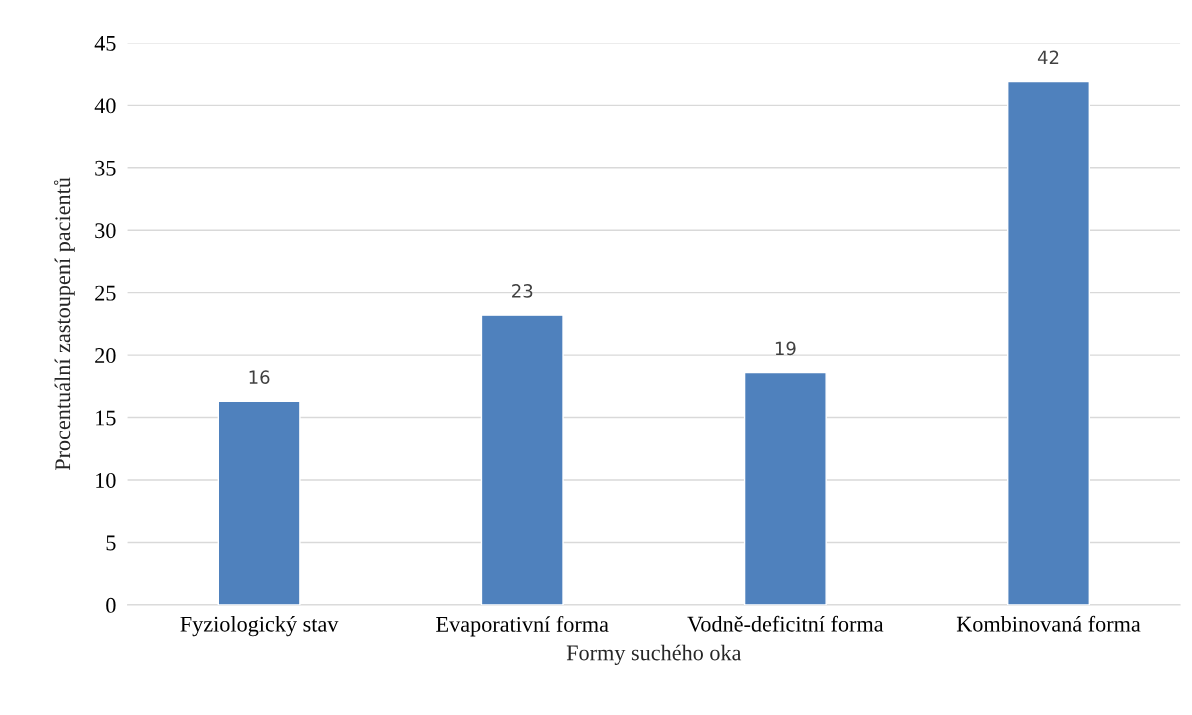  I want to click on x-tick-label: Evaporativní forma, so click(522, 626).